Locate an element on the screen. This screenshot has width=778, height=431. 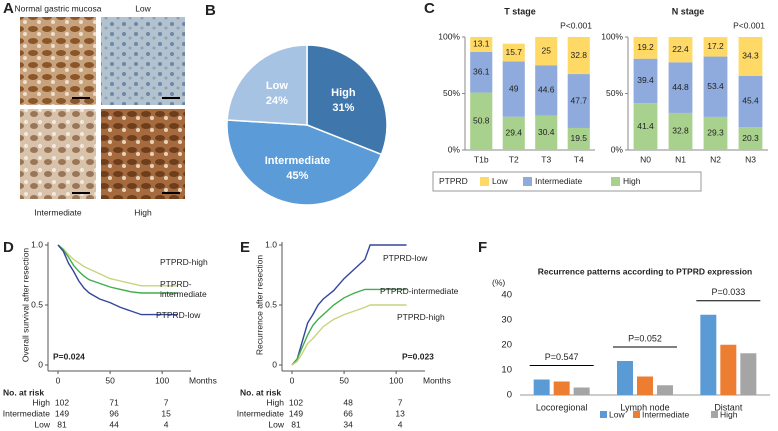
pie-category-label: Low is located at coordinates (277, 86).